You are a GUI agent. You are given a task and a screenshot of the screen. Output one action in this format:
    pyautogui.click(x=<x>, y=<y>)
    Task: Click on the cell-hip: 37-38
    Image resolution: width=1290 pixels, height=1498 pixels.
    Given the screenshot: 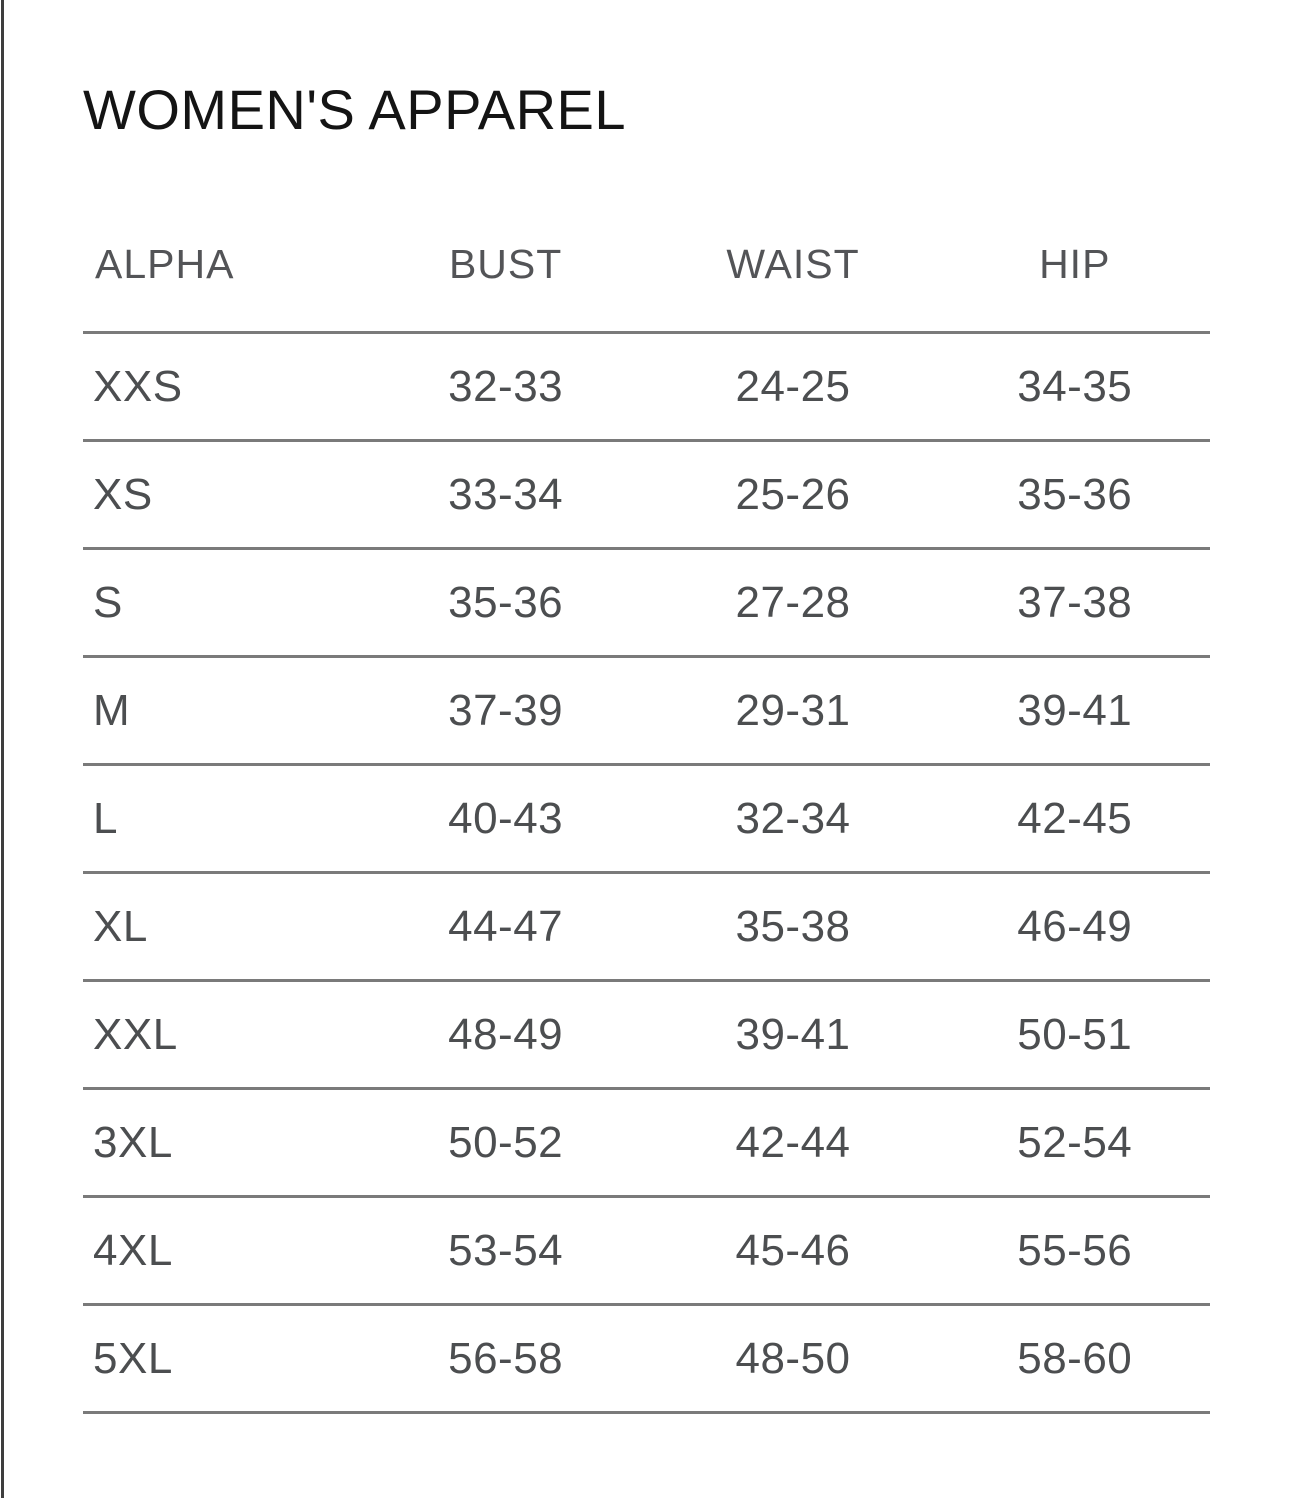 What is the action you would take?
    pyautogui.click(x=1075, y=602)
    